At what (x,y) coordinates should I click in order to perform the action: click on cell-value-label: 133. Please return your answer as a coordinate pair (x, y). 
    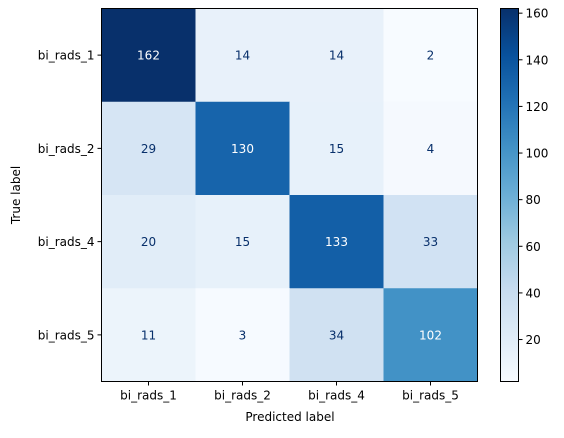
    Looking at the image, I should click on (336, 242).